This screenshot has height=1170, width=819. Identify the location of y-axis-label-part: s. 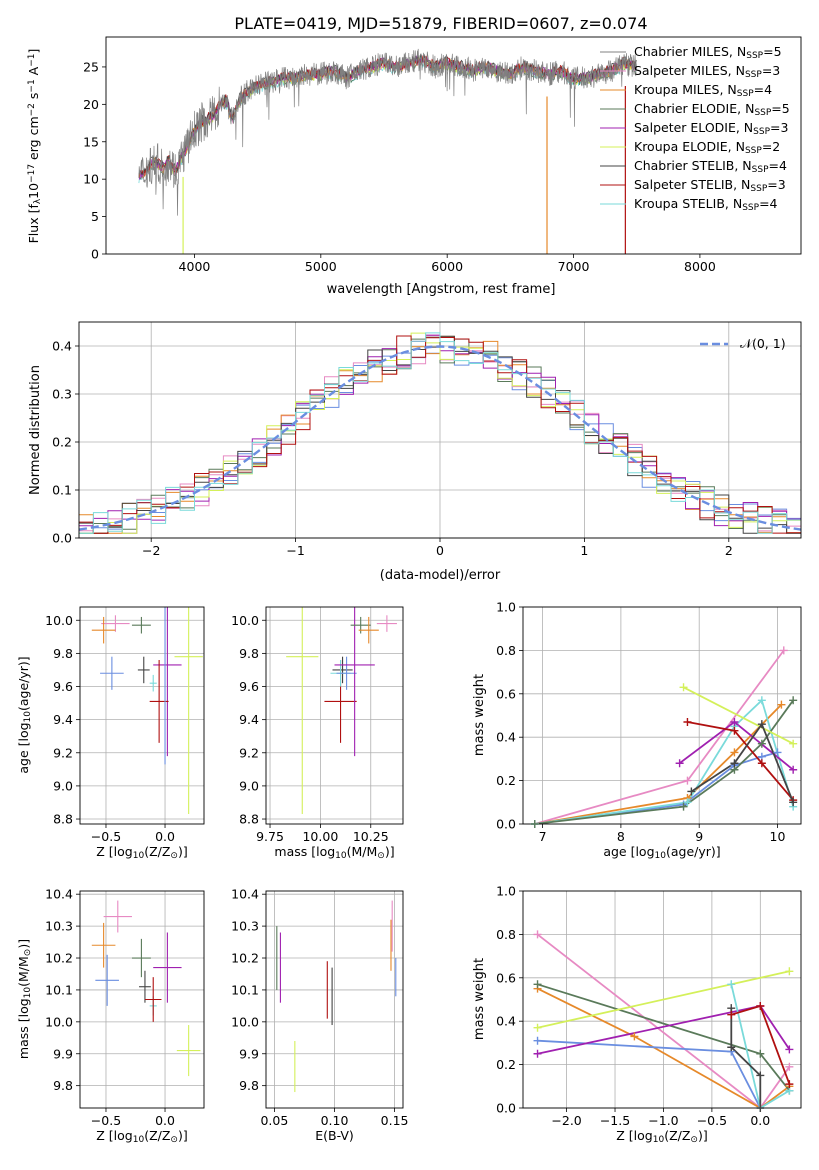
(33, 98).